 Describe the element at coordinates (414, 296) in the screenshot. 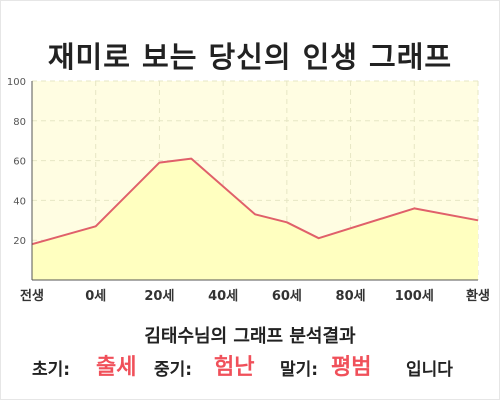

I see `x-tick-label: 100세` at that location.